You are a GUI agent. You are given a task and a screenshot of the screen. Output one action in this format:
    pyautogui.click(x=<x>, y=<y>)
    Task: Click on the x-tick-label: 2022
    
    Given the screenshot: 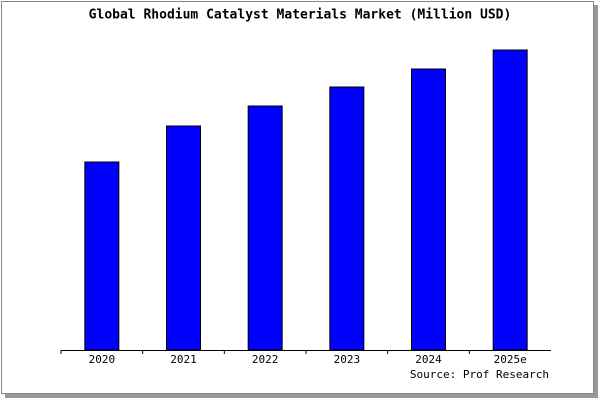 What is the action you would take?
    pyautogui.click(x=265, y=359)
    